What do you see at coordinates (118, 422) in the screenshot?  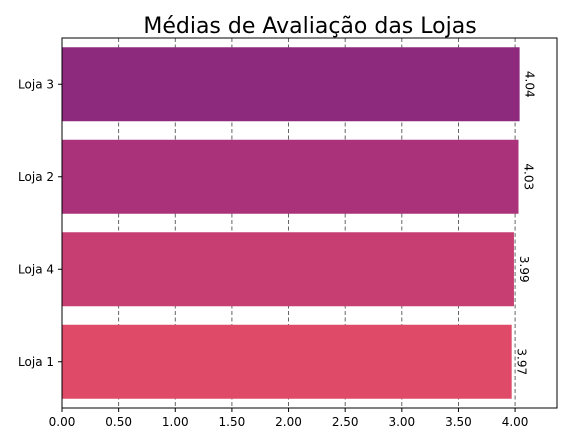 I see `x-tick-label: 0.50` at bounding box center [118, 422].